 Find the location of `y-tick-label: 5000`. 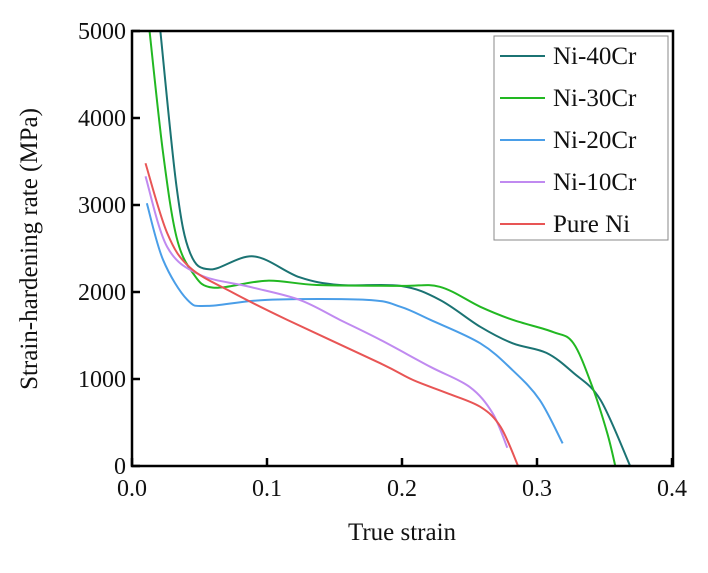

y-tick-label: 5000 is located at coordinates (102, 32).